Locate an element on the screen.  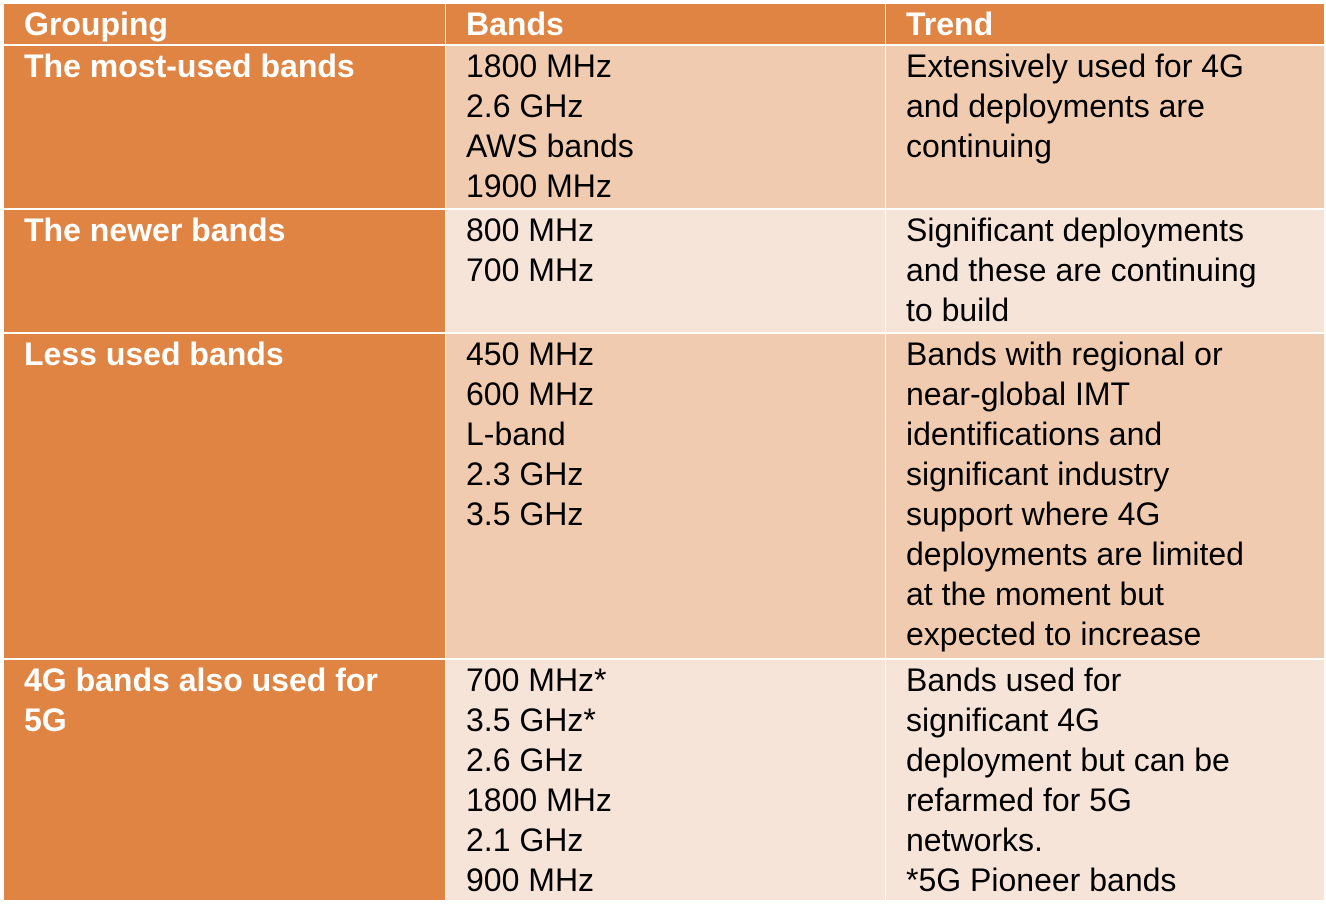
cell-text: 3.5 GHz* is located at coordinates (531, 720).